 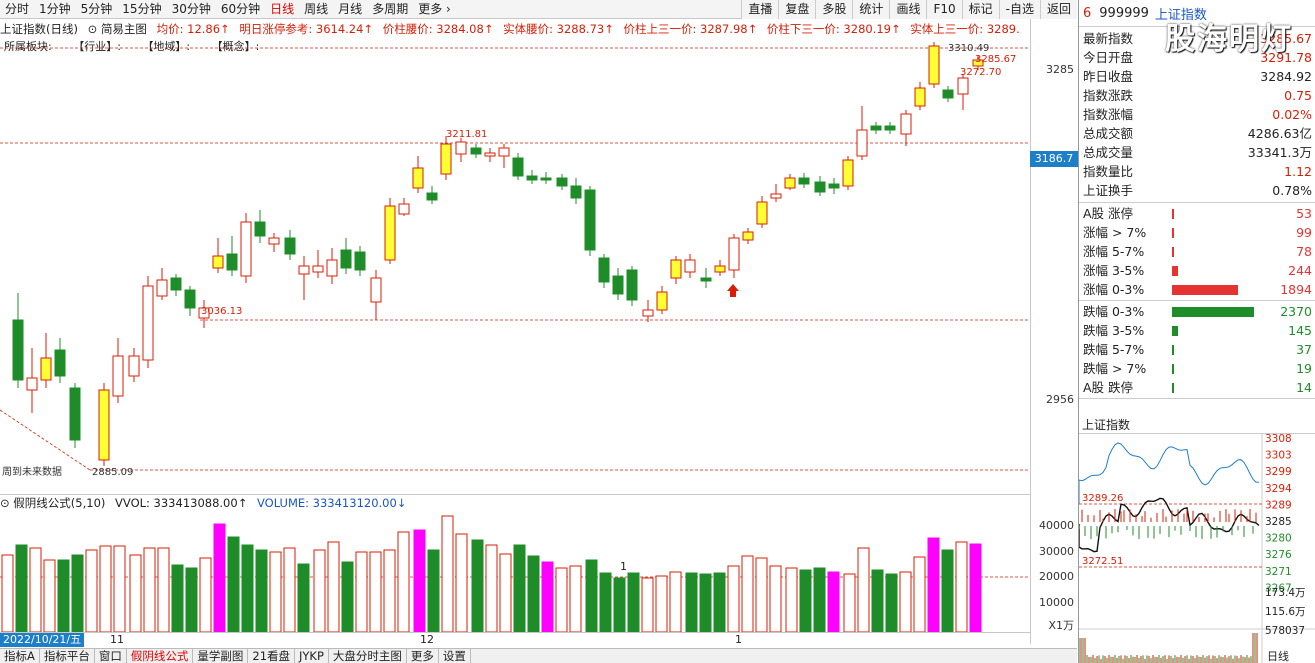 What do you see at coordinates (1304, 213) in the screenshot?
I see `dist-count: 53` at bounding box center [1304, 213].